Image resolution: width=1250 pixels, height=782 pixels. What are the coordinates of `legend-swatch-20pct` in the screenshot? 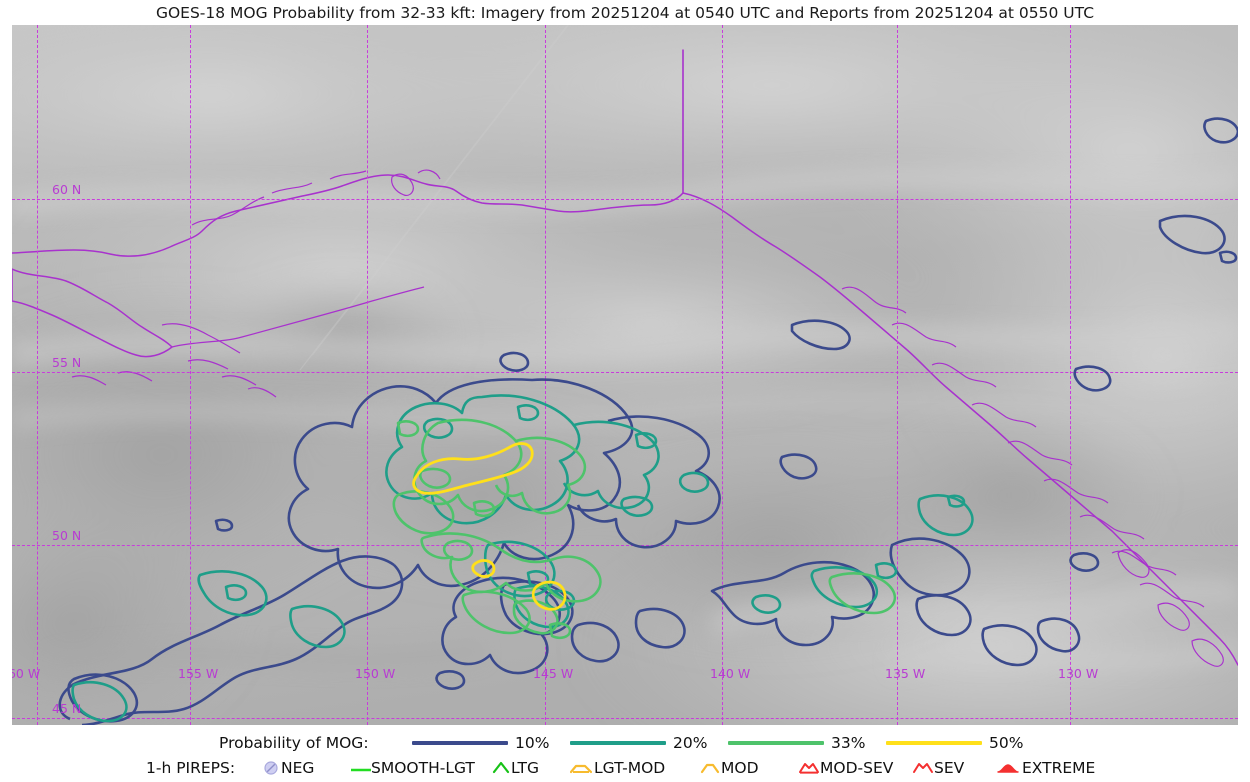 It's located at (618, 743).